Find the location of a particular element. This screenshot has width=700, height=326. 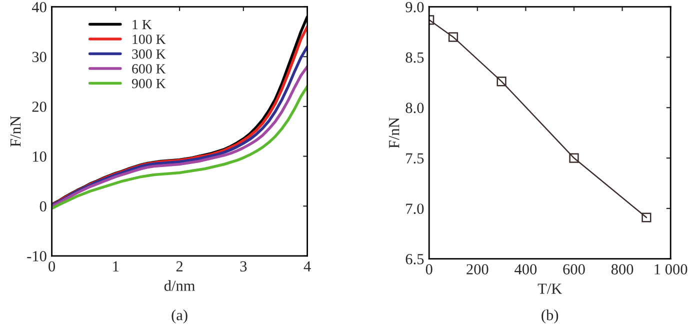

y-tick-label: 8.5 is located at coordinates (415, 57).